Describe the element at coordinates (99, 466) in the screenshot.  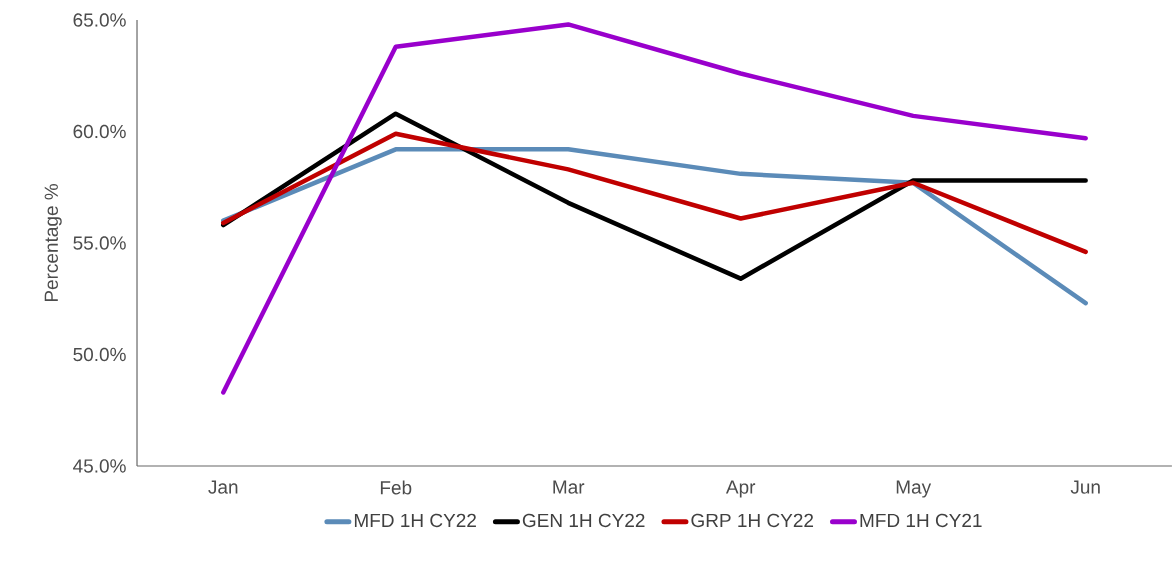
I see `y-tick-label: 45.0%` at that location.